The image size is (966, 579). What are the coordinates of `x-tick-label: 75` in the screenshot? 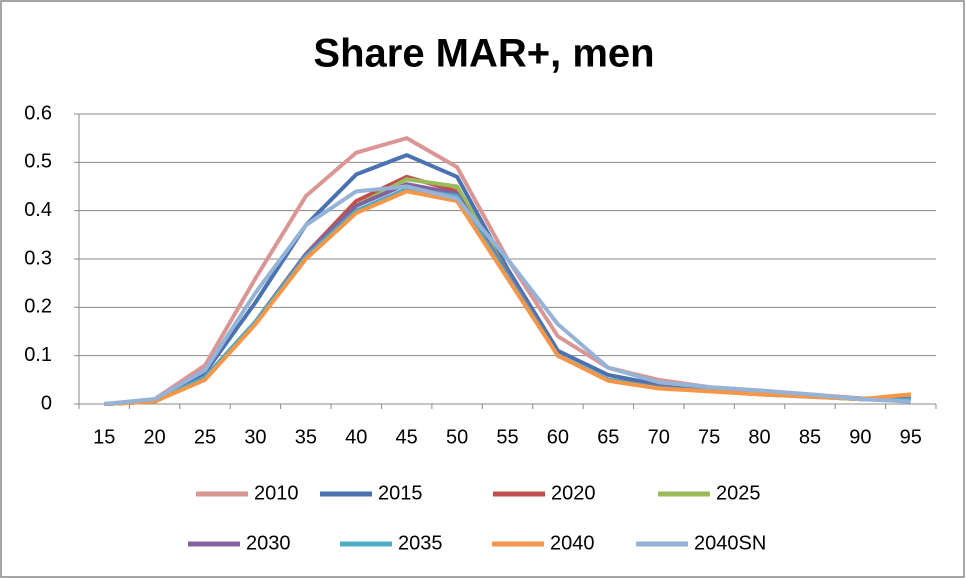 It's located at (709, 437).